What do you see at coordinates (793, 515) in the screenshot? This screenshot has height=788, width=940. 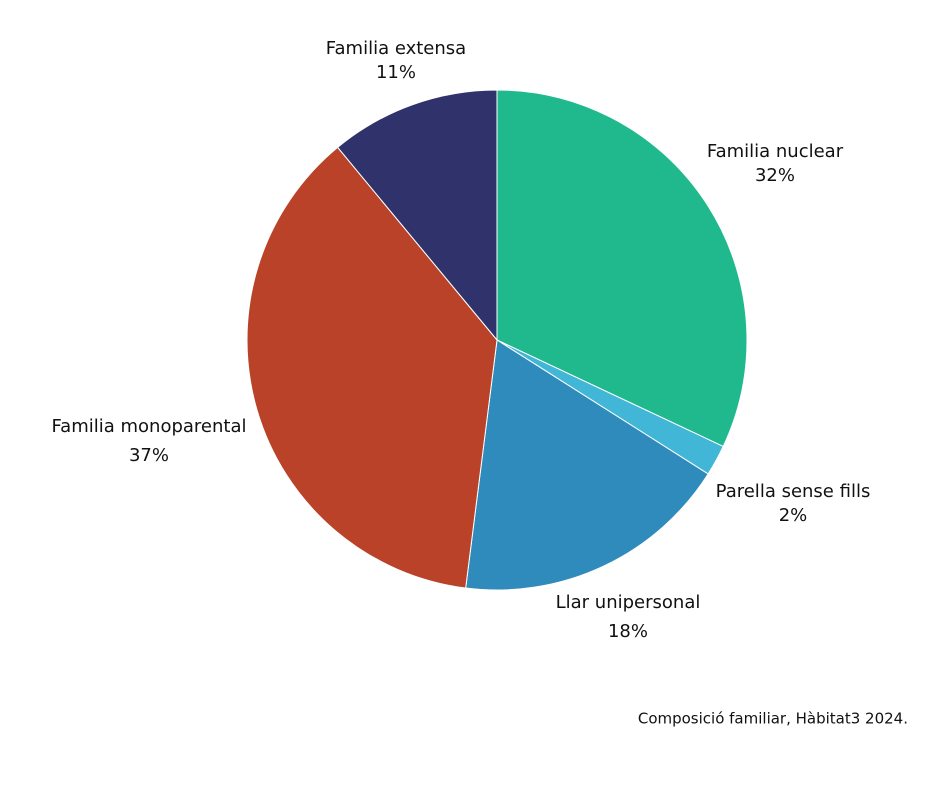 I see `slice-value-label: 2%` at bounding box center [793, 515].